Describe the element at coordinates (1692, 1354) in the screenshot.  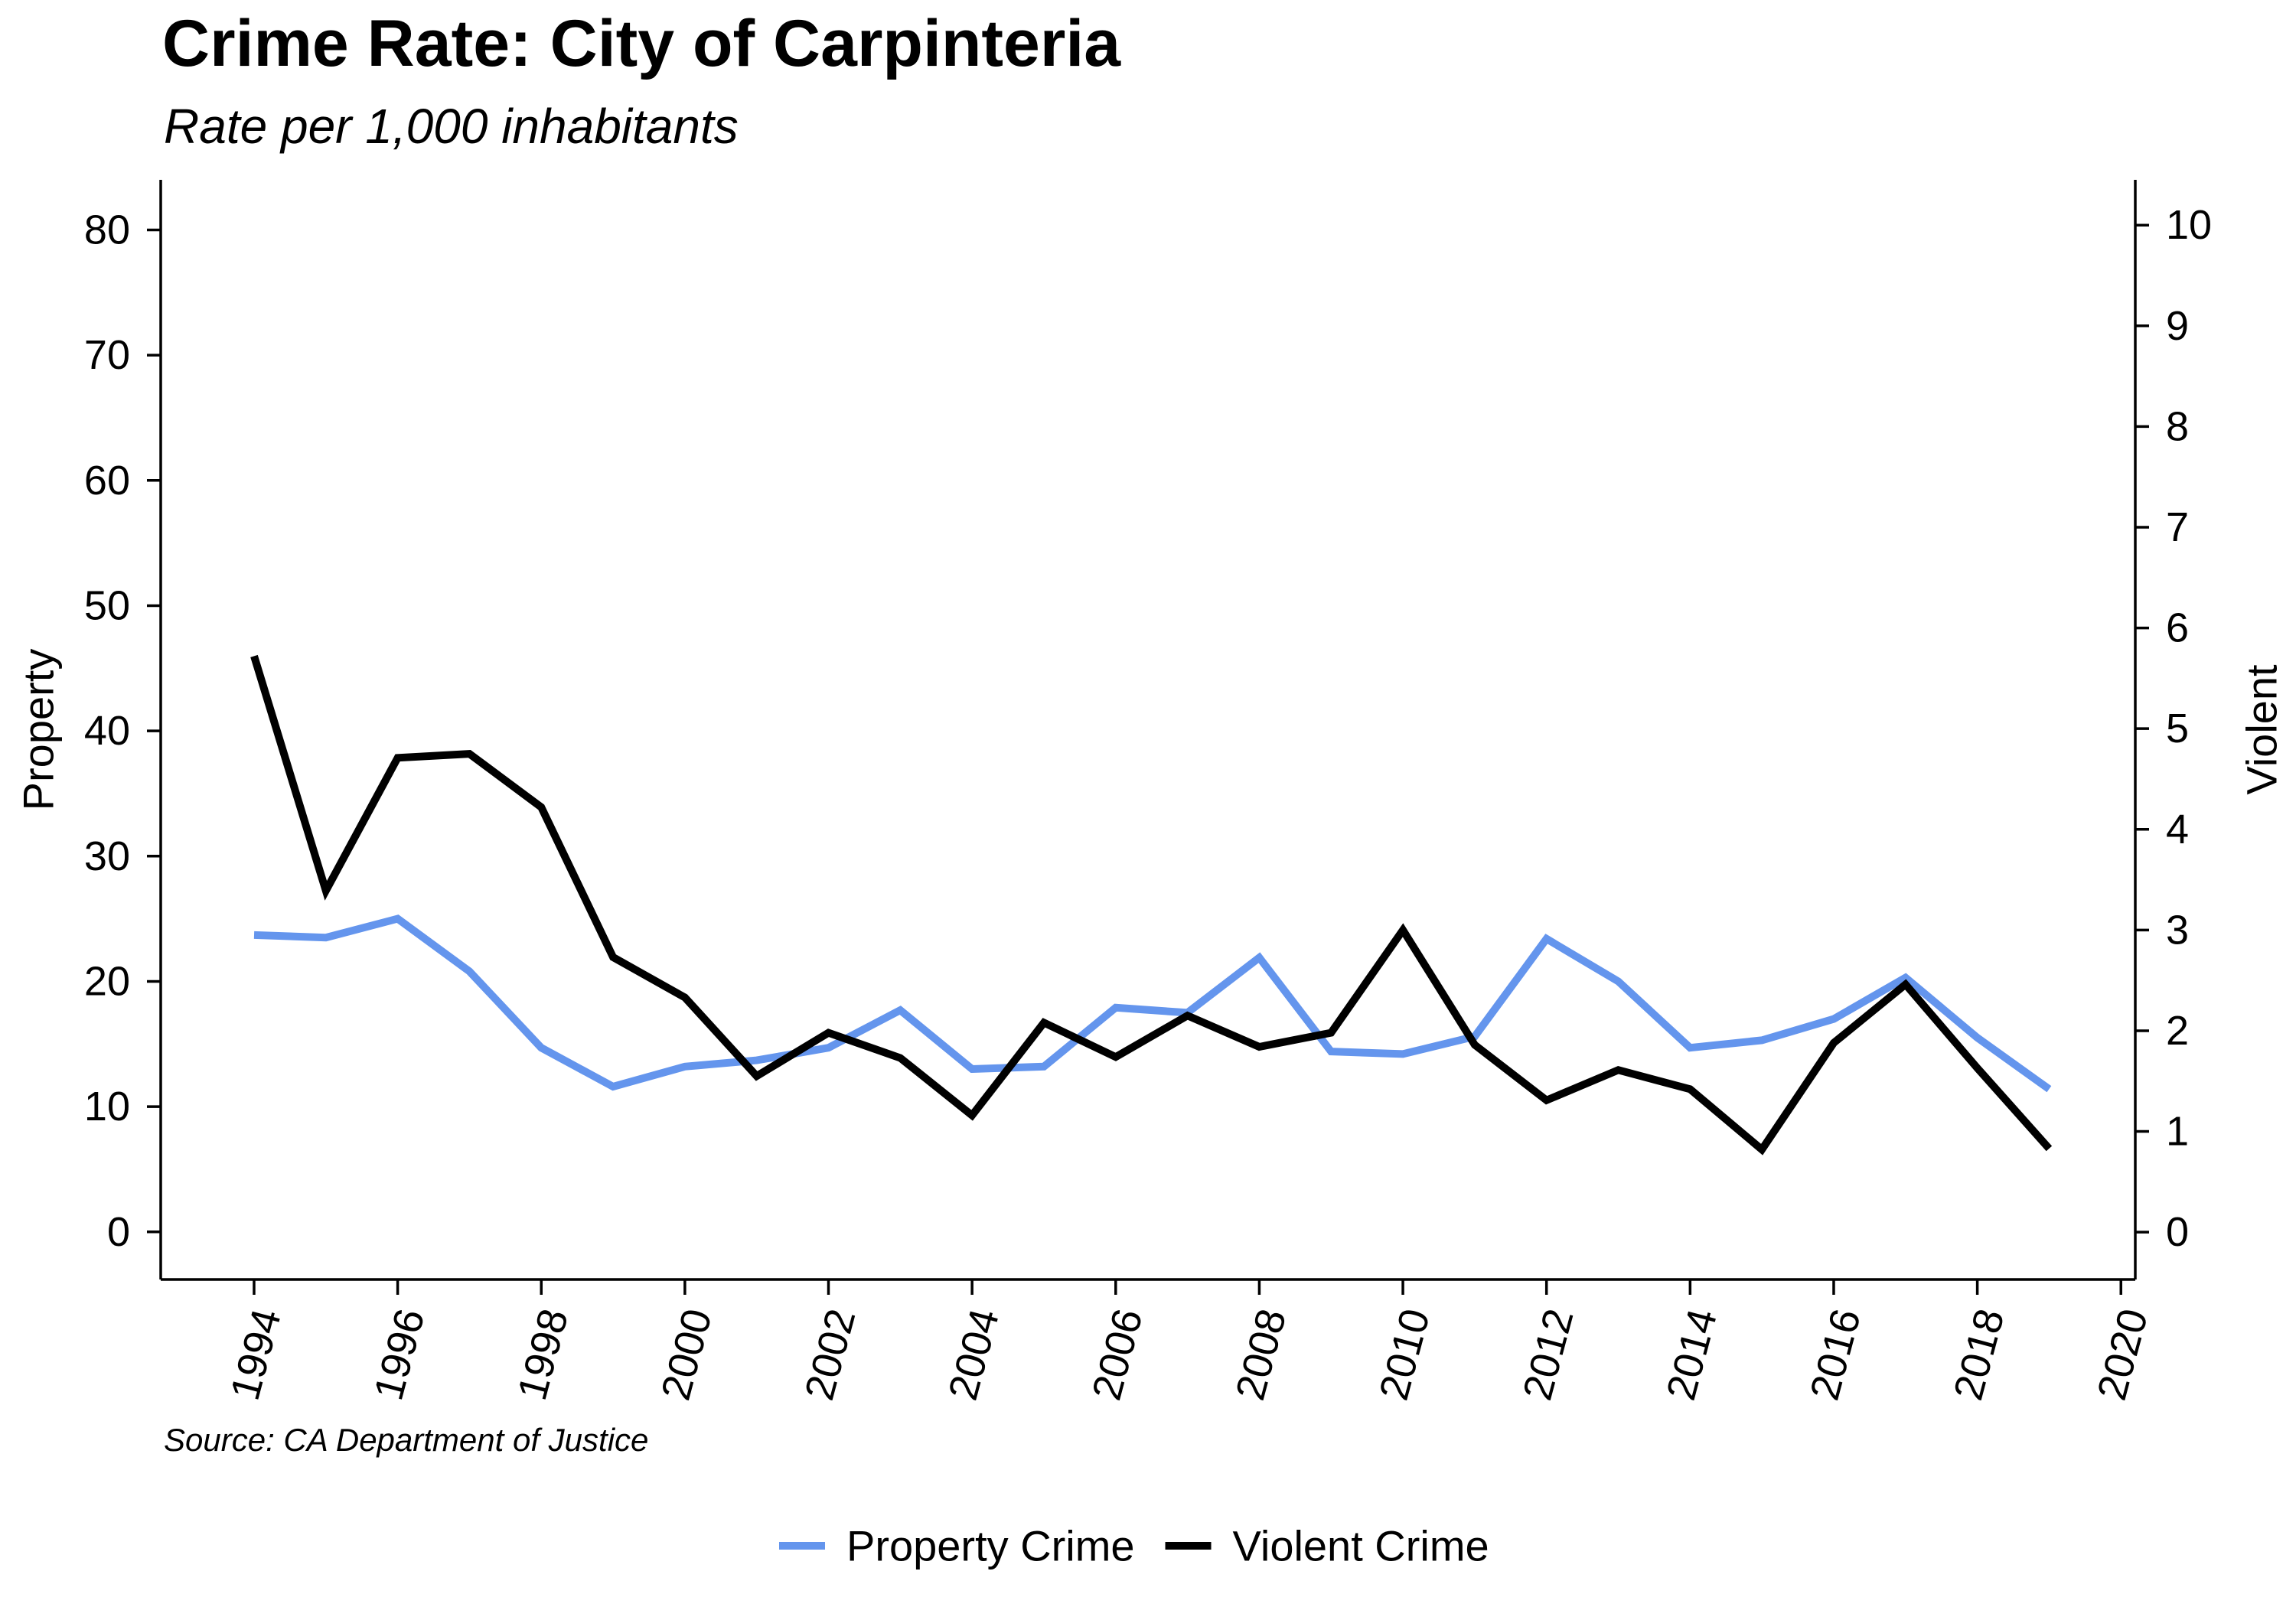
I see `x-tick-label: 2014` at that location.